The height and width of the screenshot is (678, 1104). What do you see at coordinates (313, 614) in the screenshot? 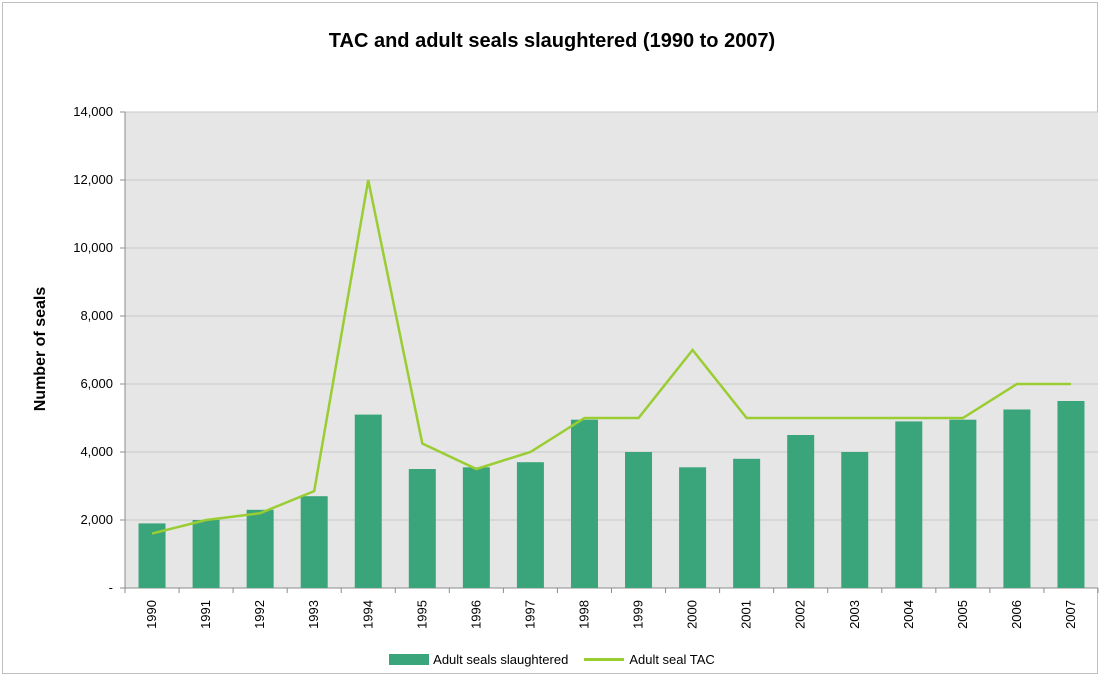
I see `x-tick-label: 1993` at bounding box center [313, 614].